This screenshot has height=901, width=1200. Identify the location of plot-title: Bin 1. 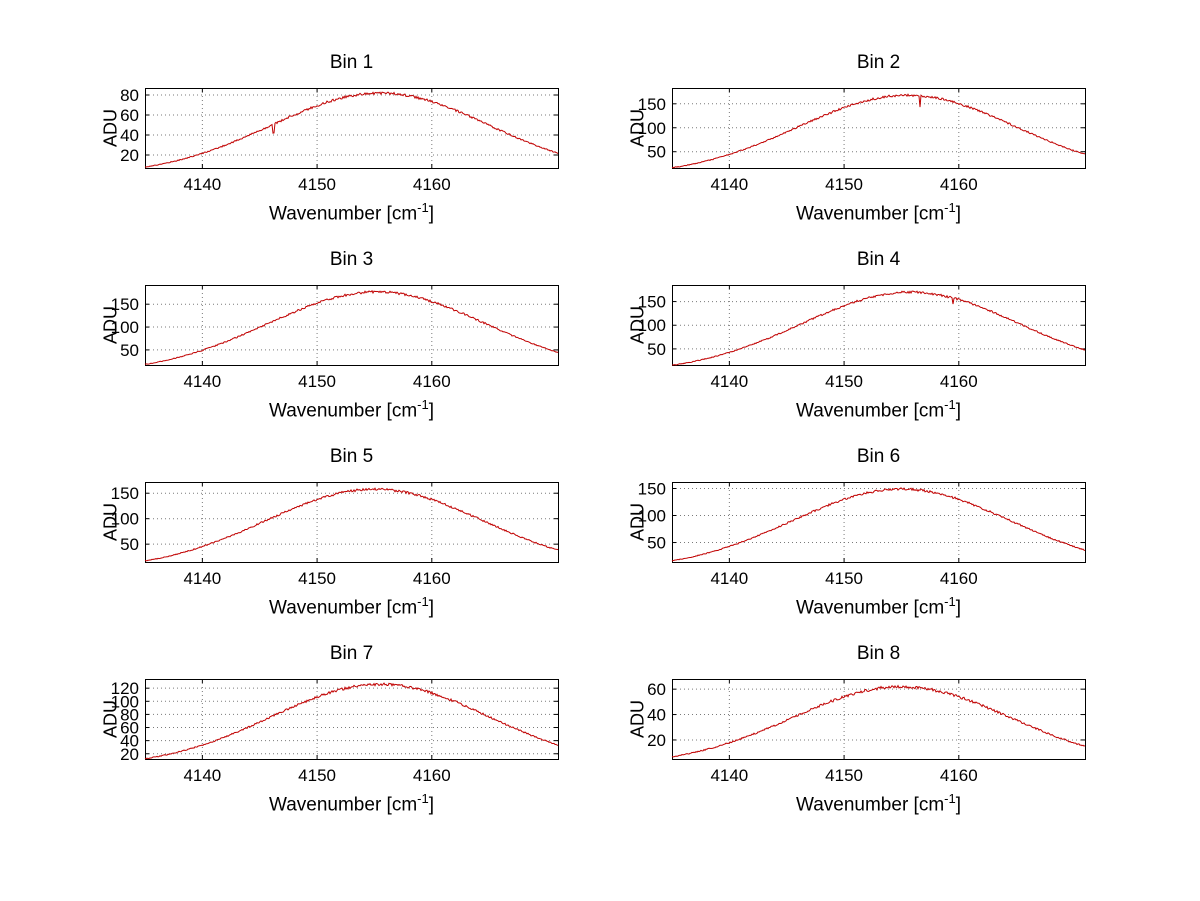
(351, 62).